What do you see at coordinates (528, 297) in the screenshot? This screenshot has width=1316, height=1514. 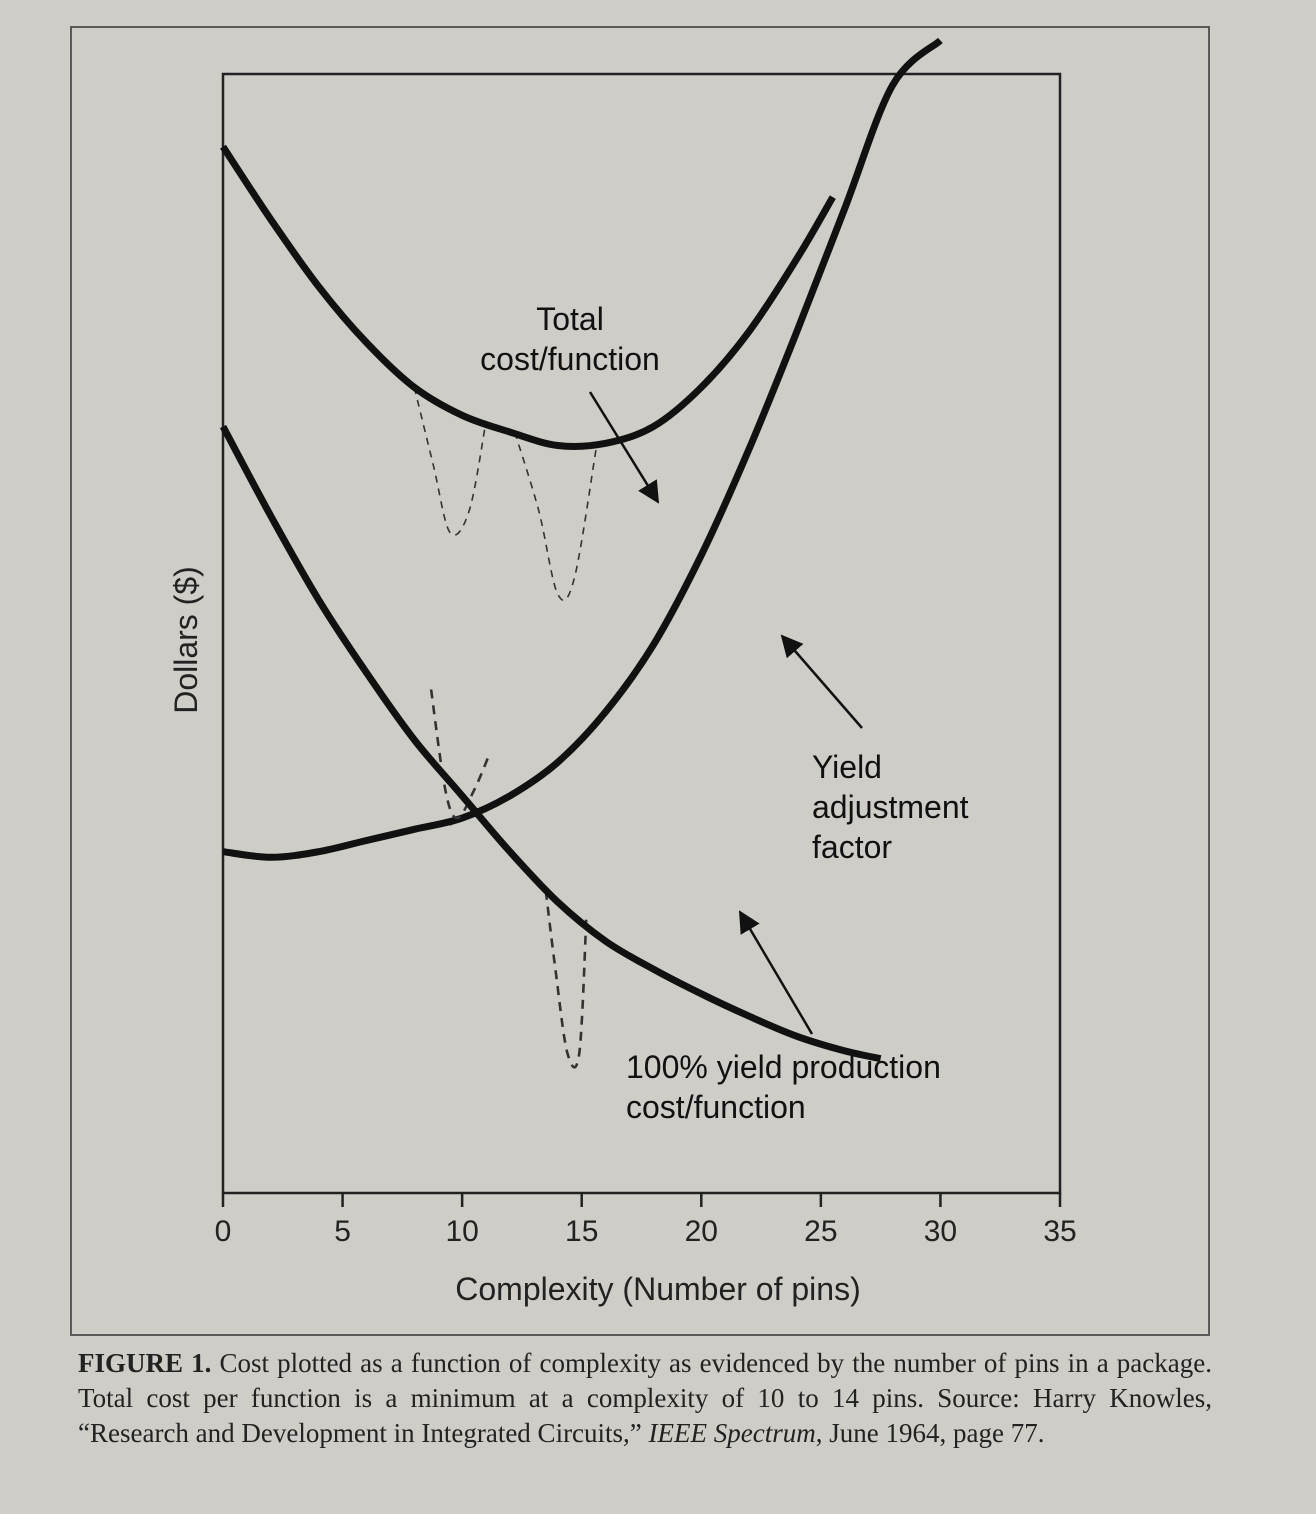 I see `series-line-total-cost-function` at bounding box center [528, 297].